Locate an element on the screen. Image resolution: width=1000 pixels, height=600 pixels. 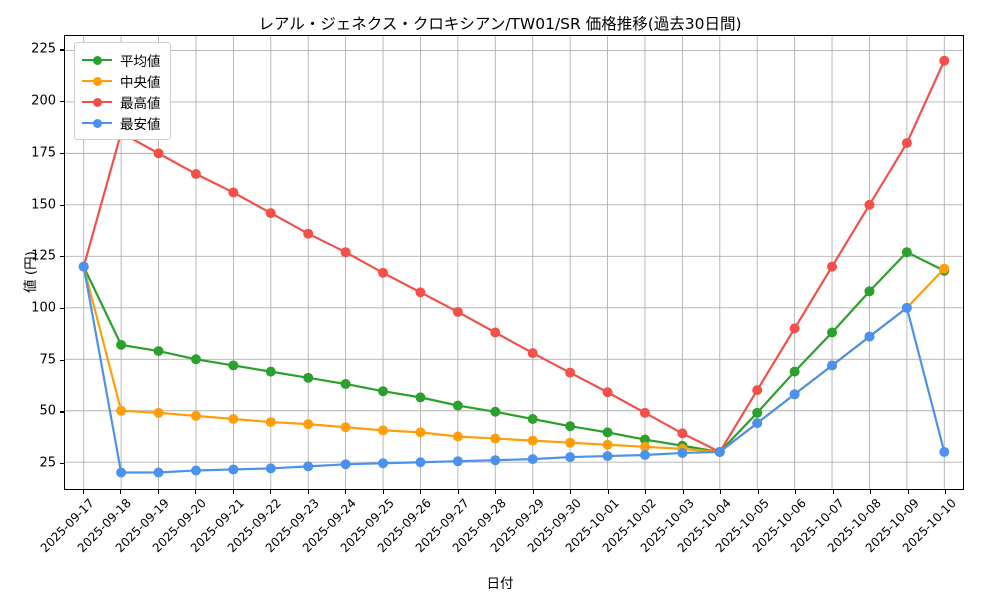
y-axis-tick-label: 225 is located at coordinates (43, 49).